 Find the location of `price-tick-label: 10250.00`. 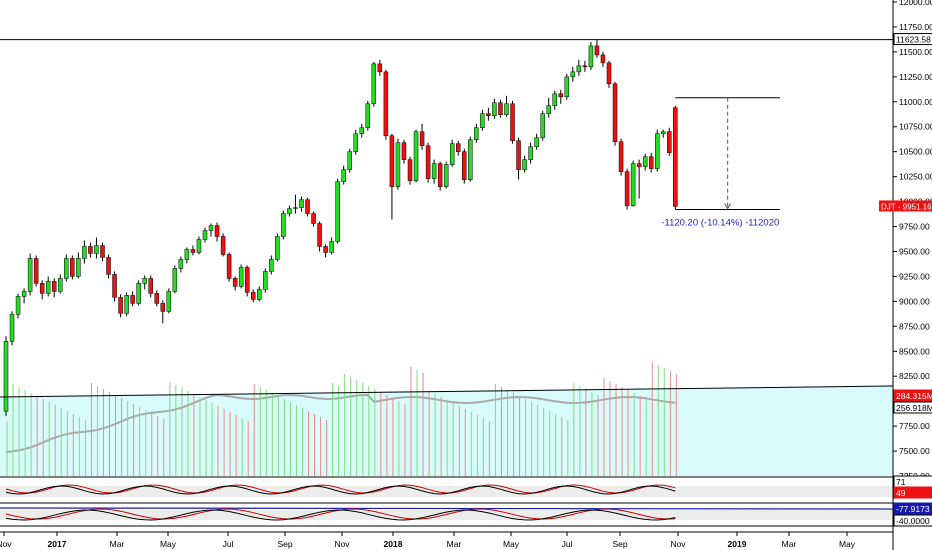

price-tick-label: 10250.00 is located at coordinates (915, 177).